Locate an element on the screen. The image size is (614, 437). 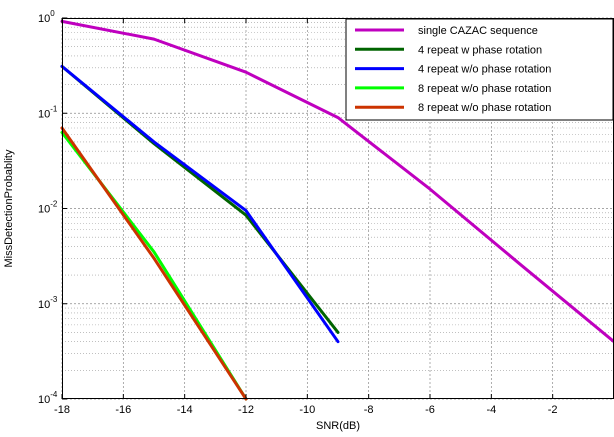
x-tick-label: -10 is located at coordinates (307, 410).